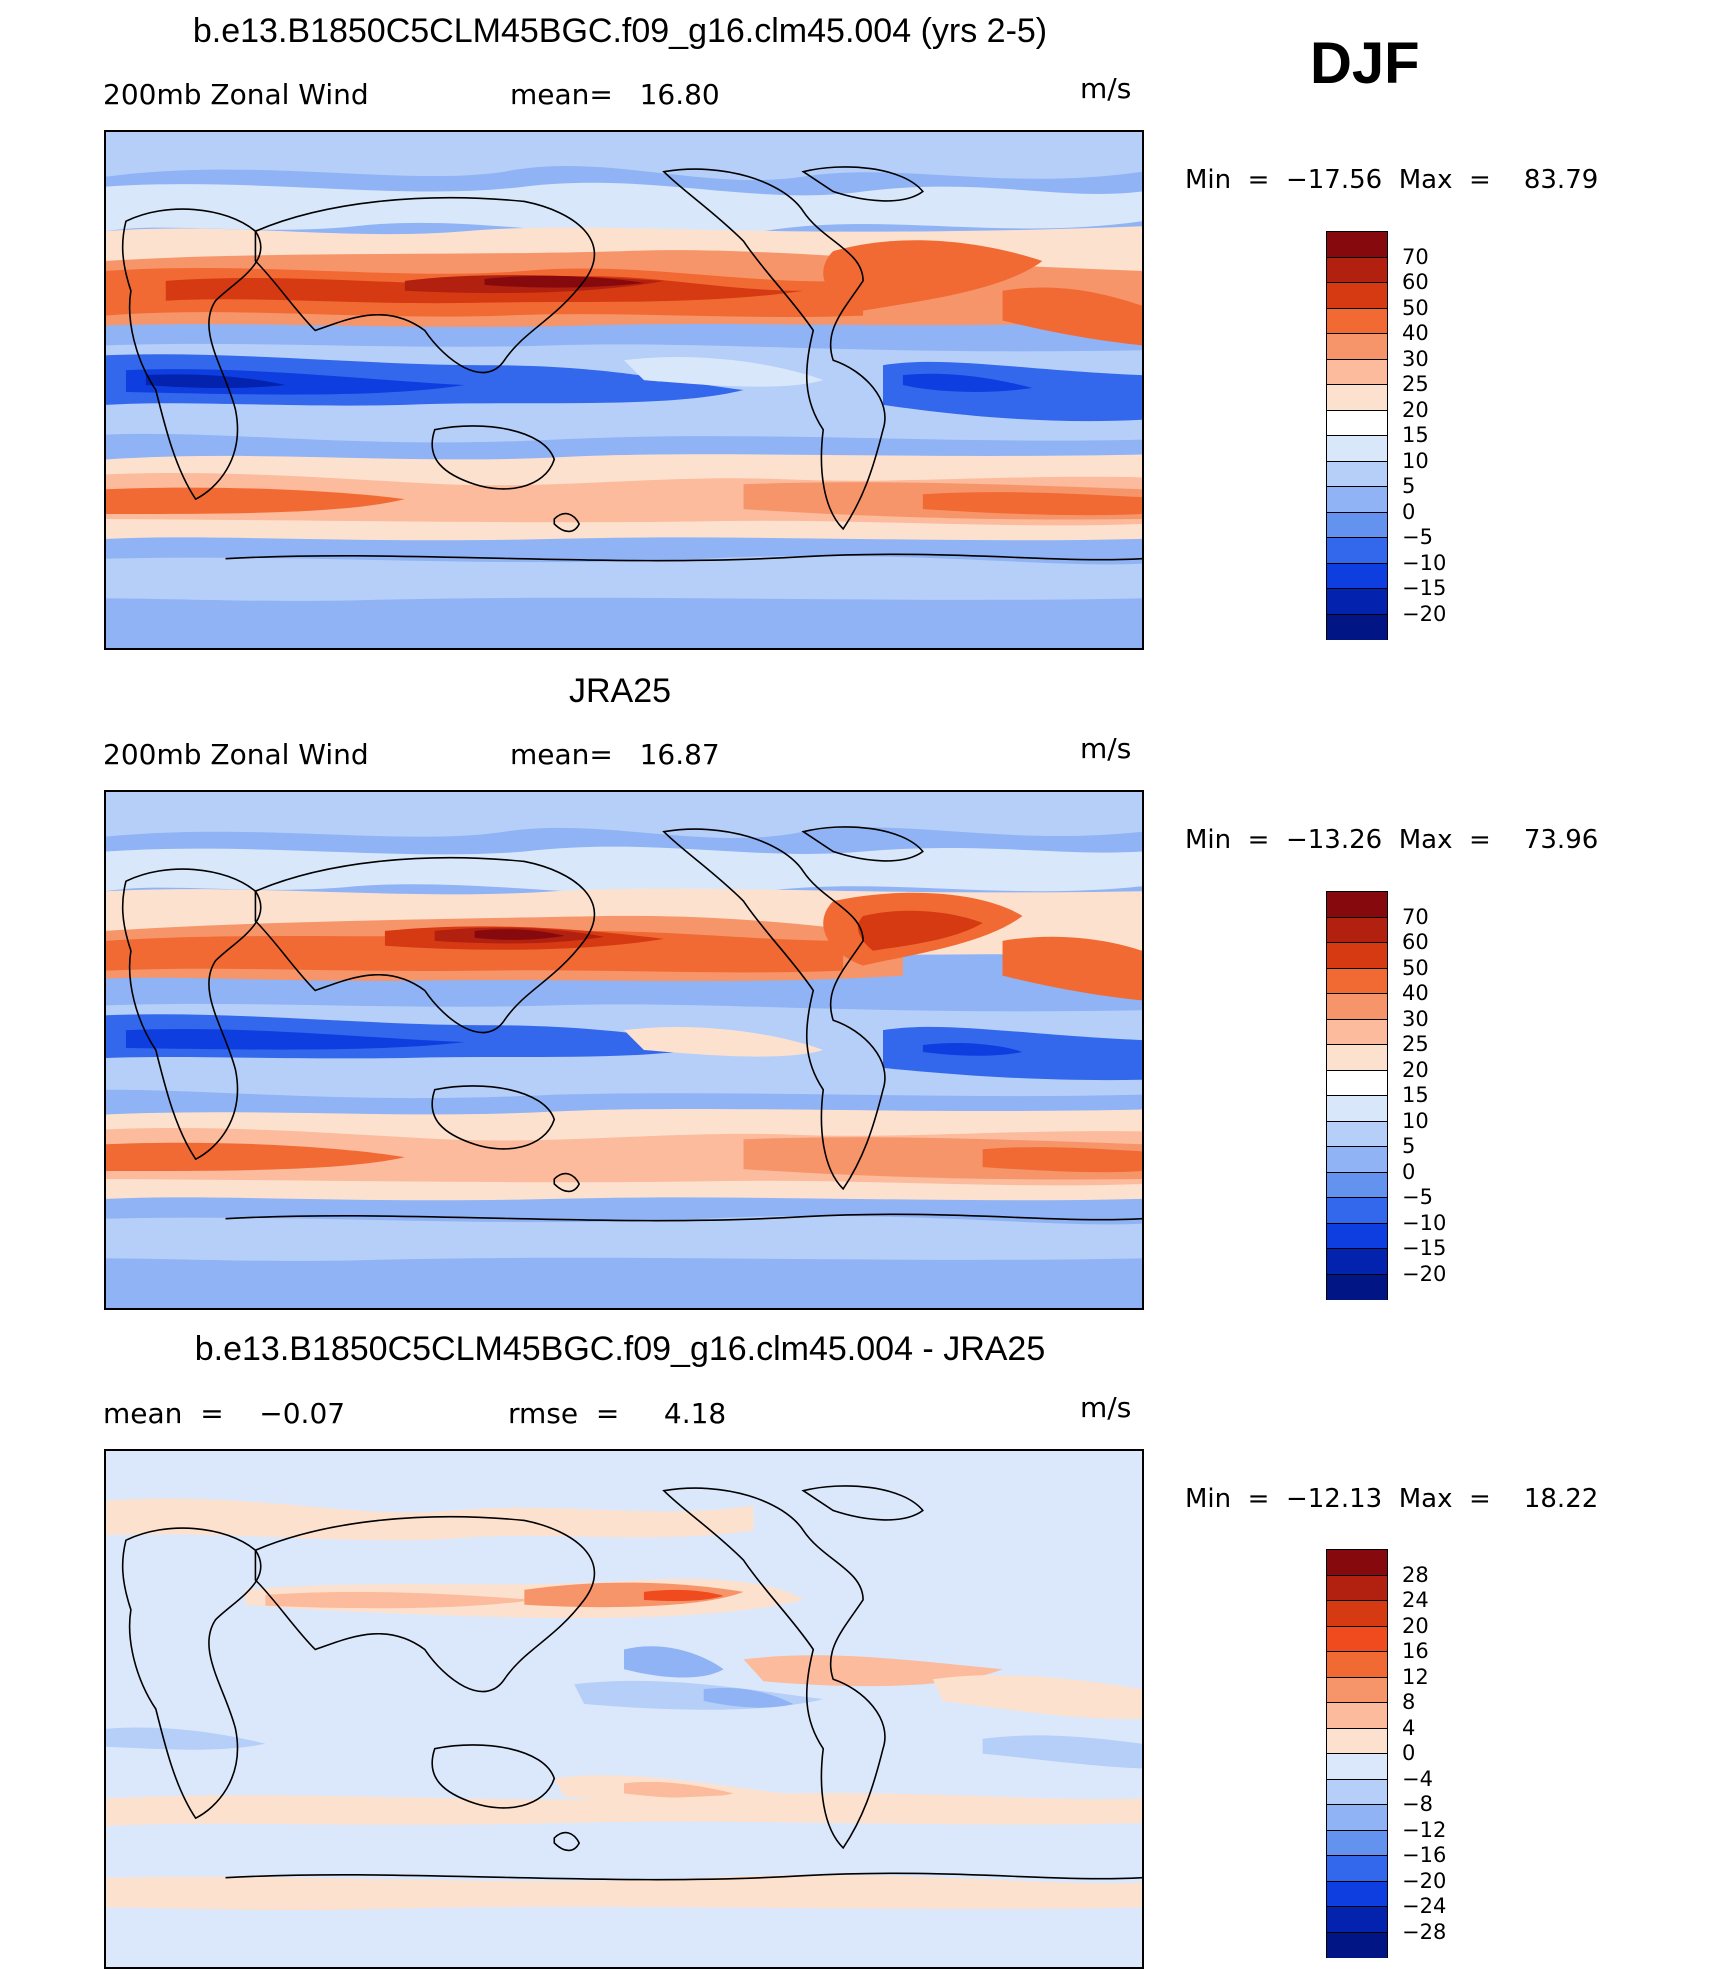 The image size is (1710, 1974). I want to click on panel-2-units-label: m/s, so click(1106, 748).